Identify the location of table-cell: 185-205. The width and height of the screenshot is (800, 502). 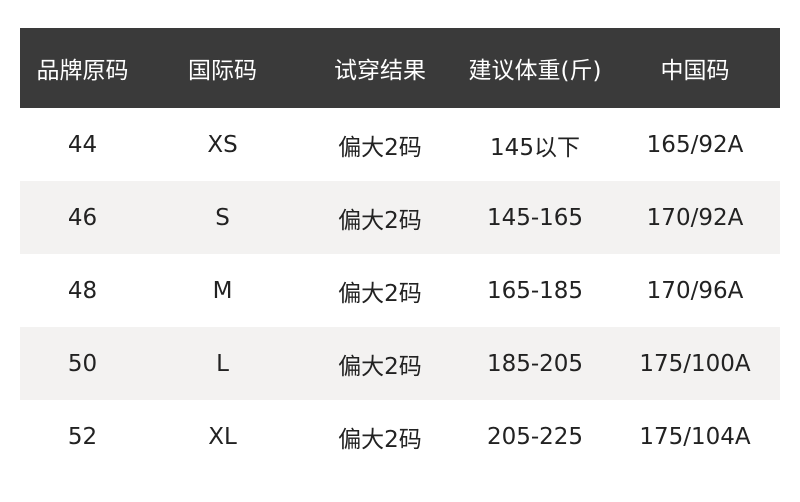
(535, 363).